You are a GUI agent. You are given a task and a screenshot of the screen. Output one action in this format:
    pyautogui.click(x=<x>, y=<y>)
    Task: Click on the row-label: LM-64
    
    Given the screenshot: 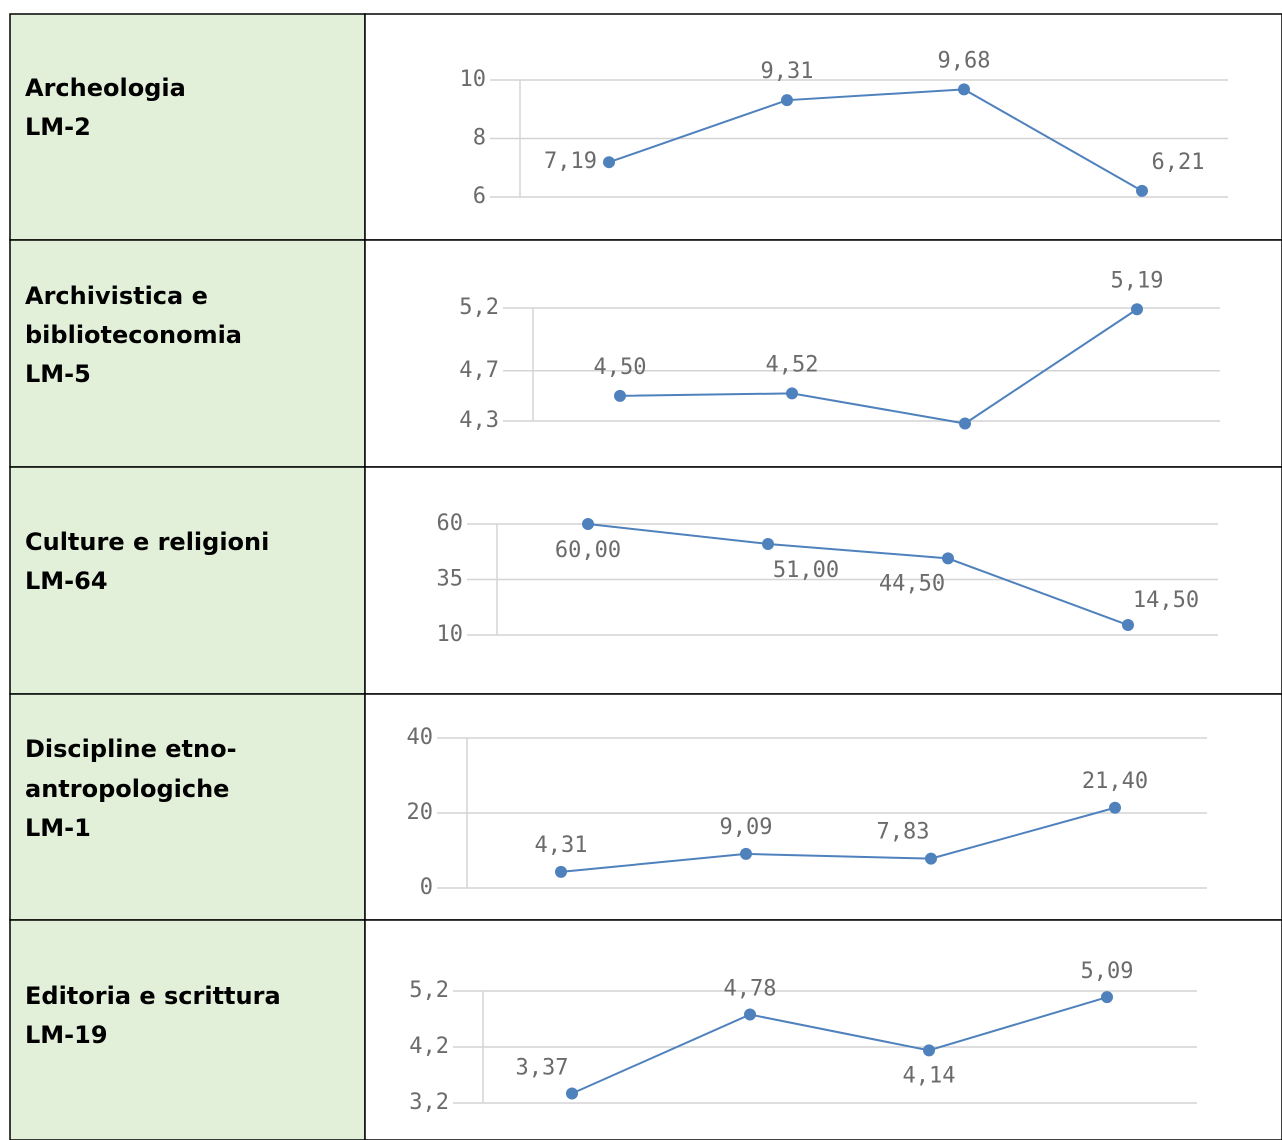 What is the action you would take?
    pyautogui.click(x=66, y=581)
    